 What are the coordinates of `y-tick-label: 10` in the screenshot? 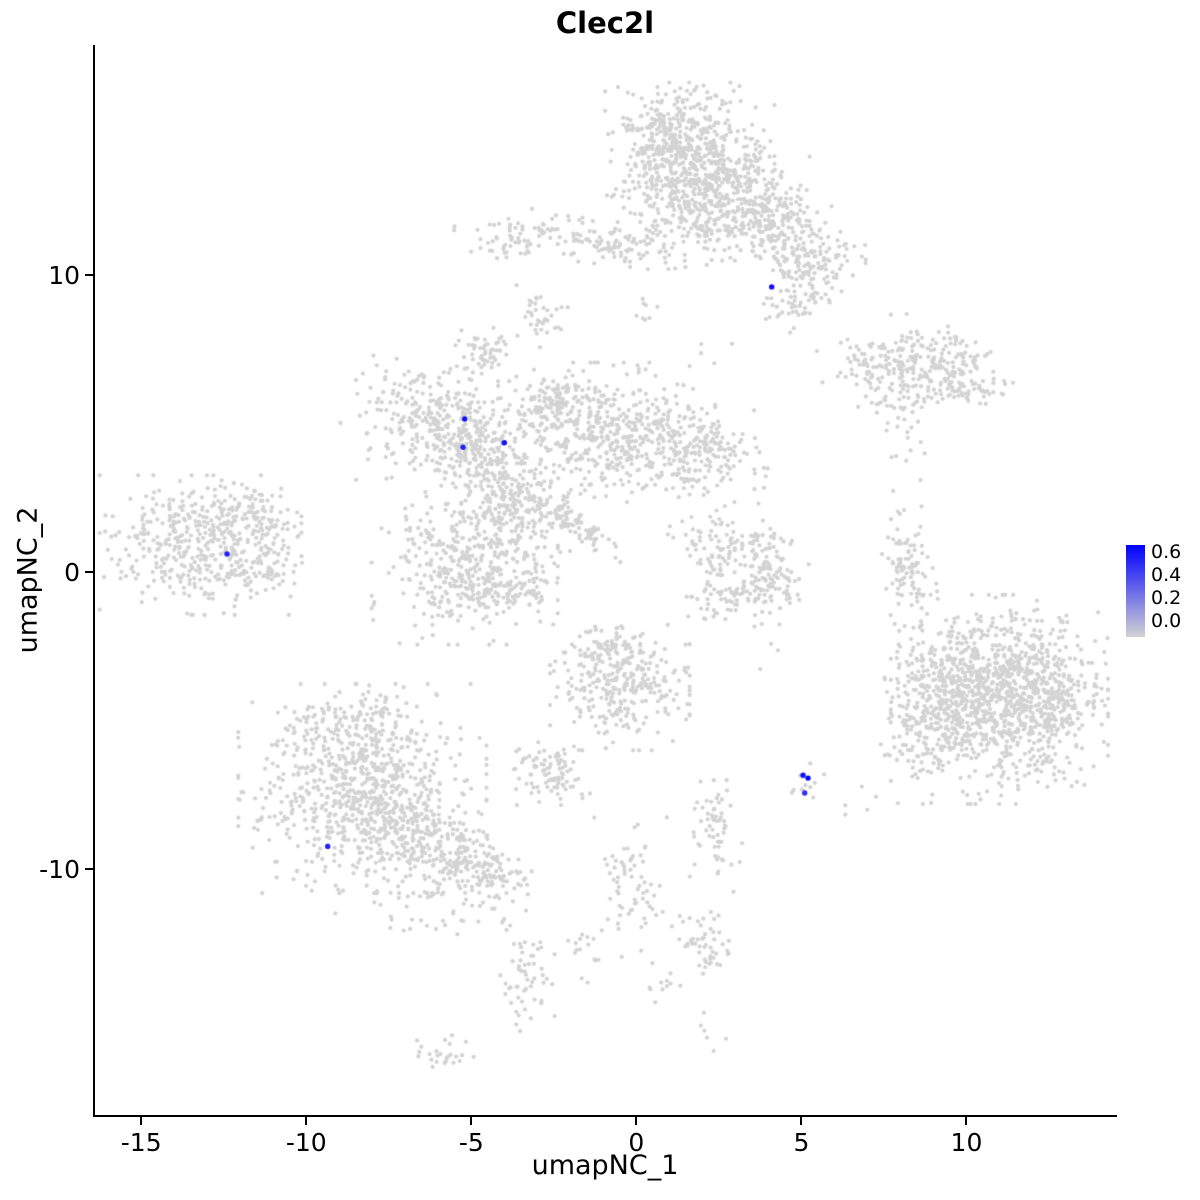 It's located at (64, 276).